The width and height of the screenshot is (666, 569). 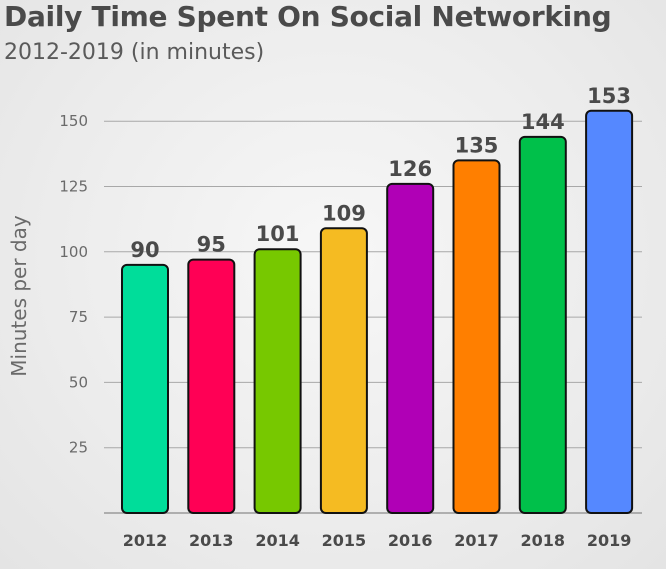 I want to click on y-tick-label: 100, so click(x=73, y=252).